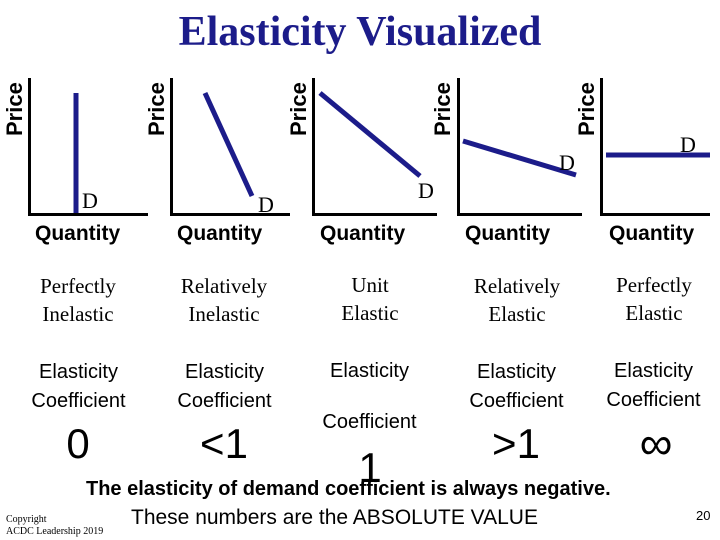 This screenshot has width=720, height=540. I want to click on caption-unit-elastic: Unit Elastic, so click(370, 299).